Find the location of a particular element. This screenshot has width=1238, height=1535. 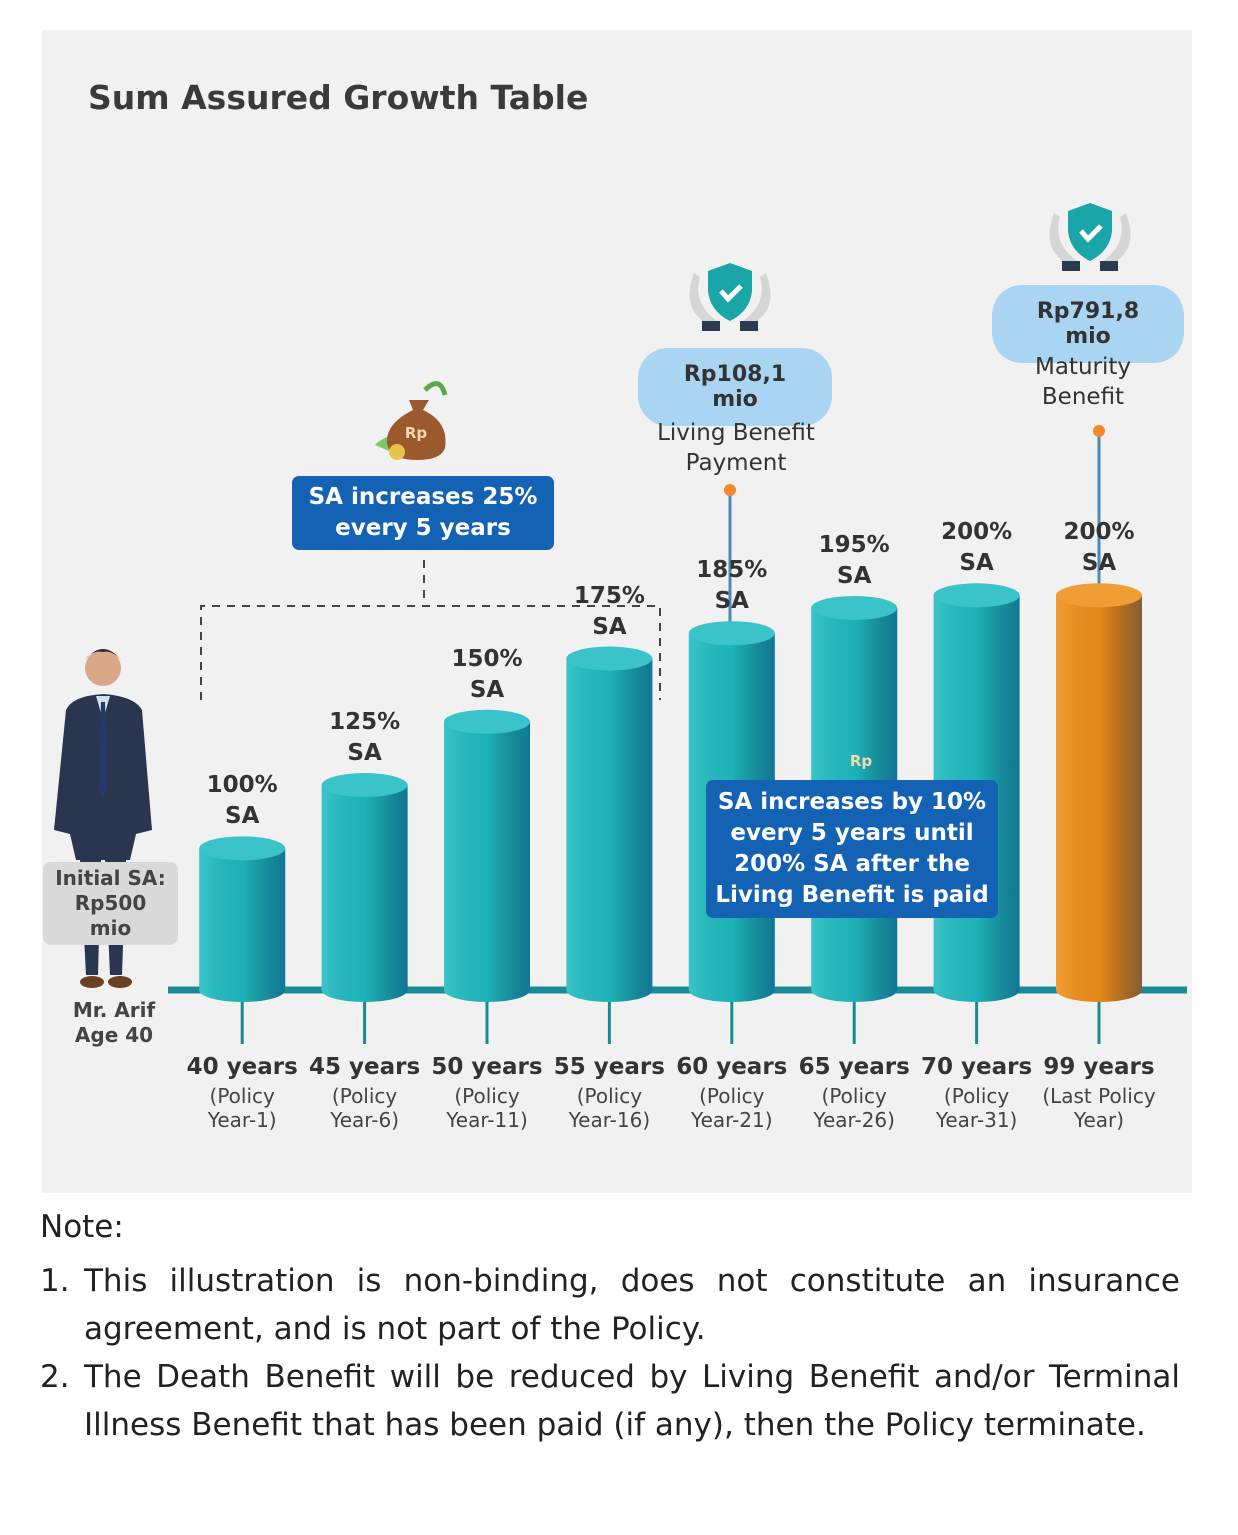

notes-heading: Note: is located at coordinates (82, 1227).